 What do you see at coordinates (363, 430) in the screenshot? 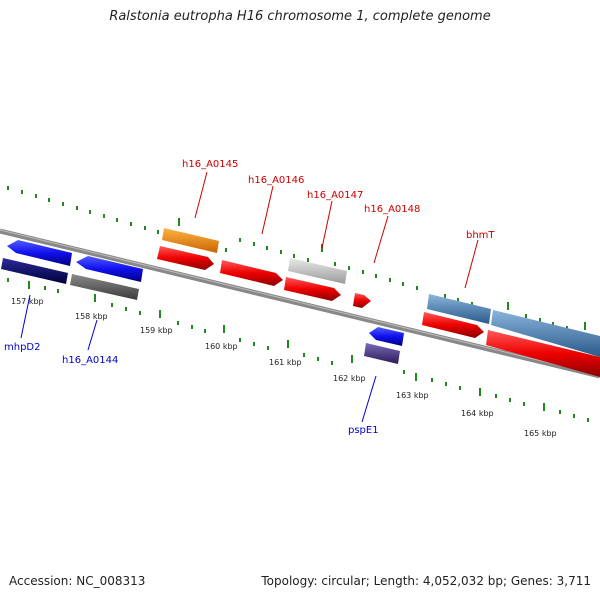
I see `gene-label-pspE1: pspE1` at bounding box center [363, 430].